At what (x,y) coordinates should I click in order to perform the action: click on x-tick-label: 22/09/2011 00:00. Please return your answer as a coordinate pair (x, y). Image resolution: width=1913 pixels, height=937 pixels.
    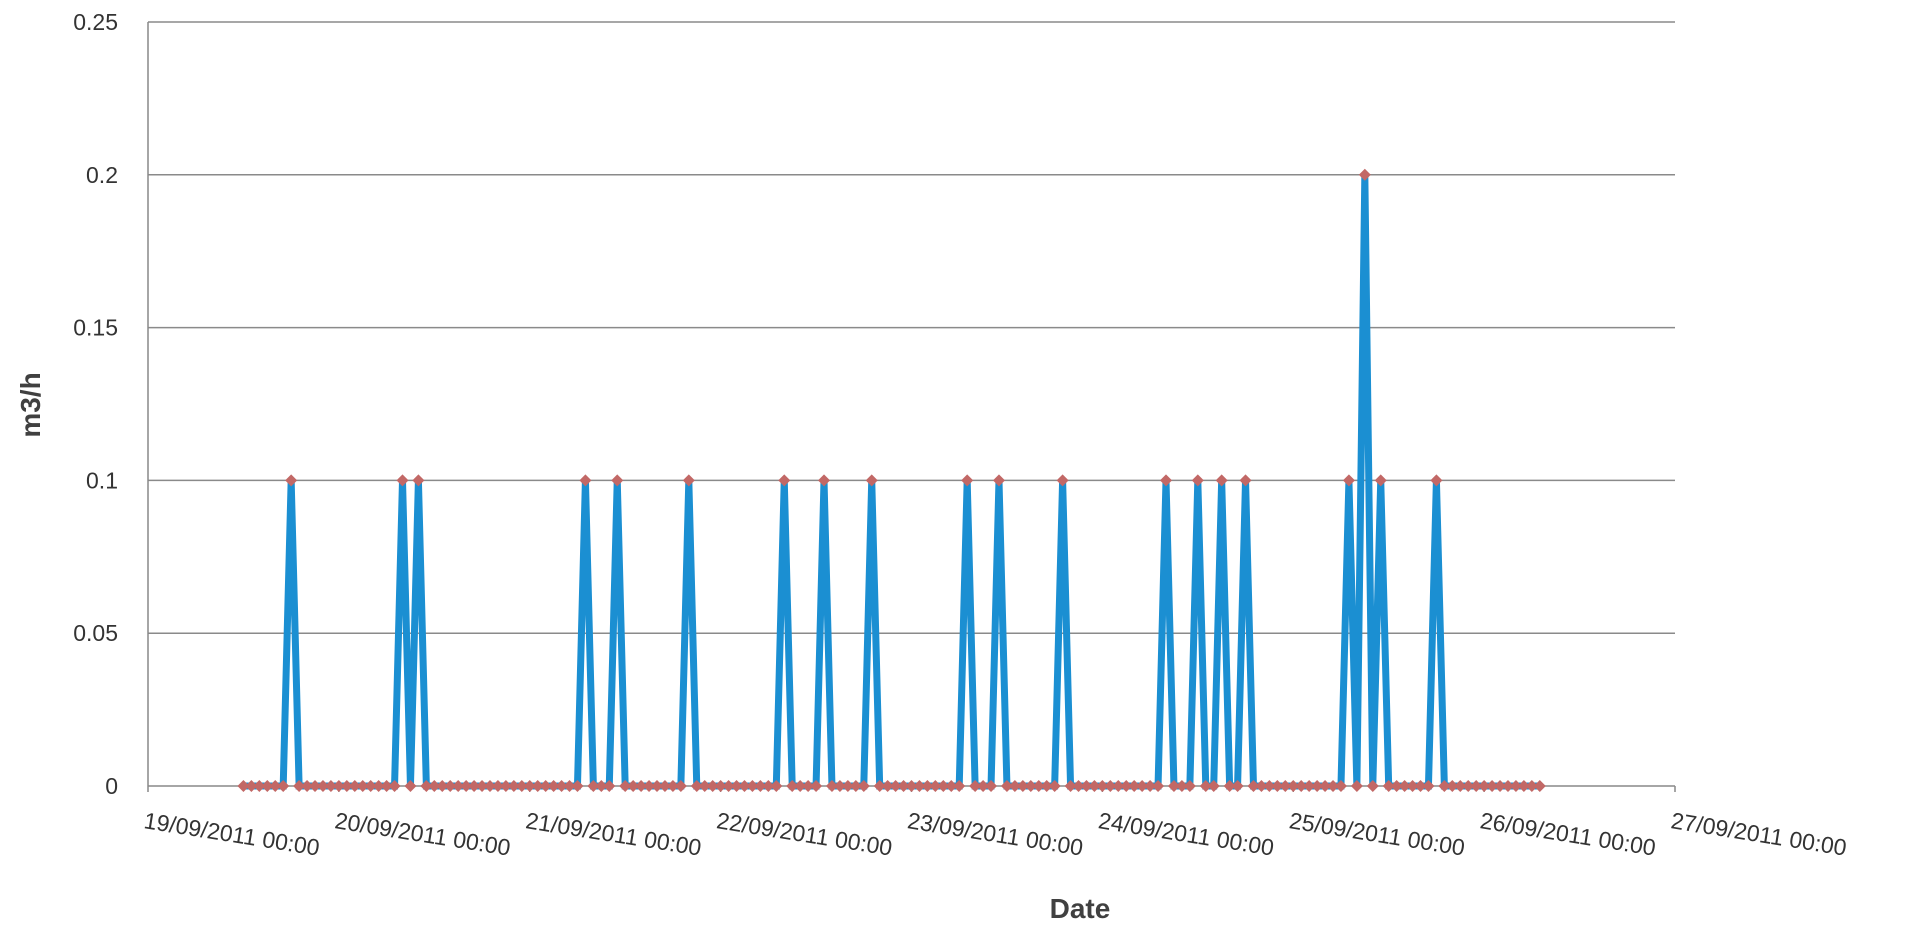
    Looking at the image, I should click on (804, 833).